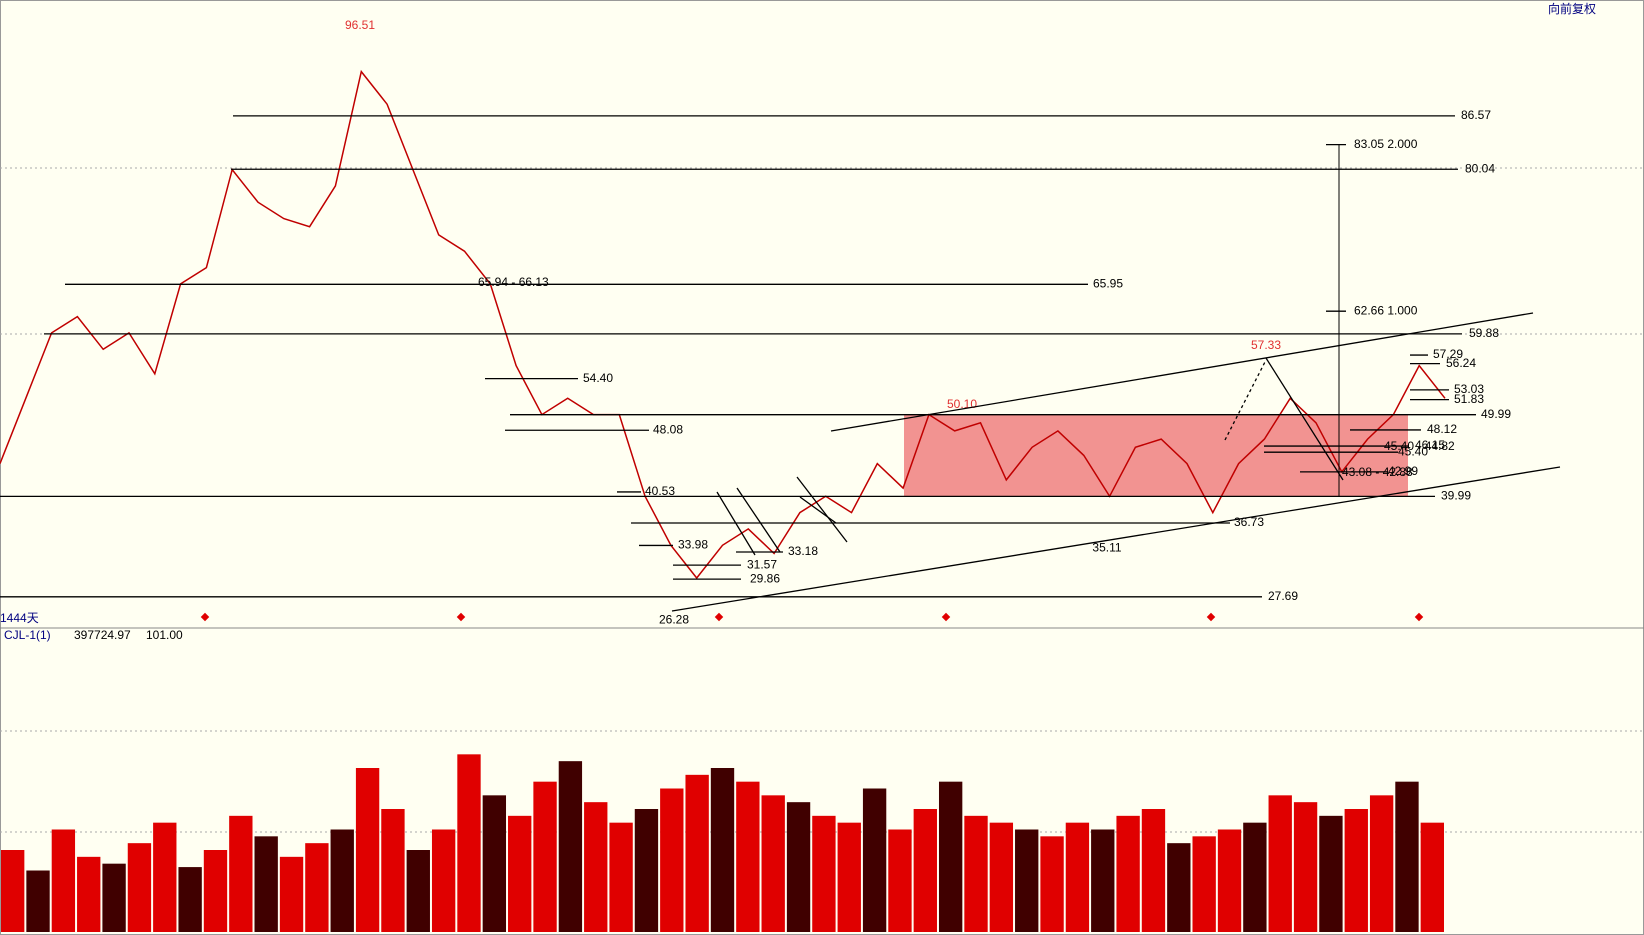 Image resolution: width=1644 pixels, height=935 pixels. I want to click on annotation: 65.94 - 66.13, so click(513, 282).